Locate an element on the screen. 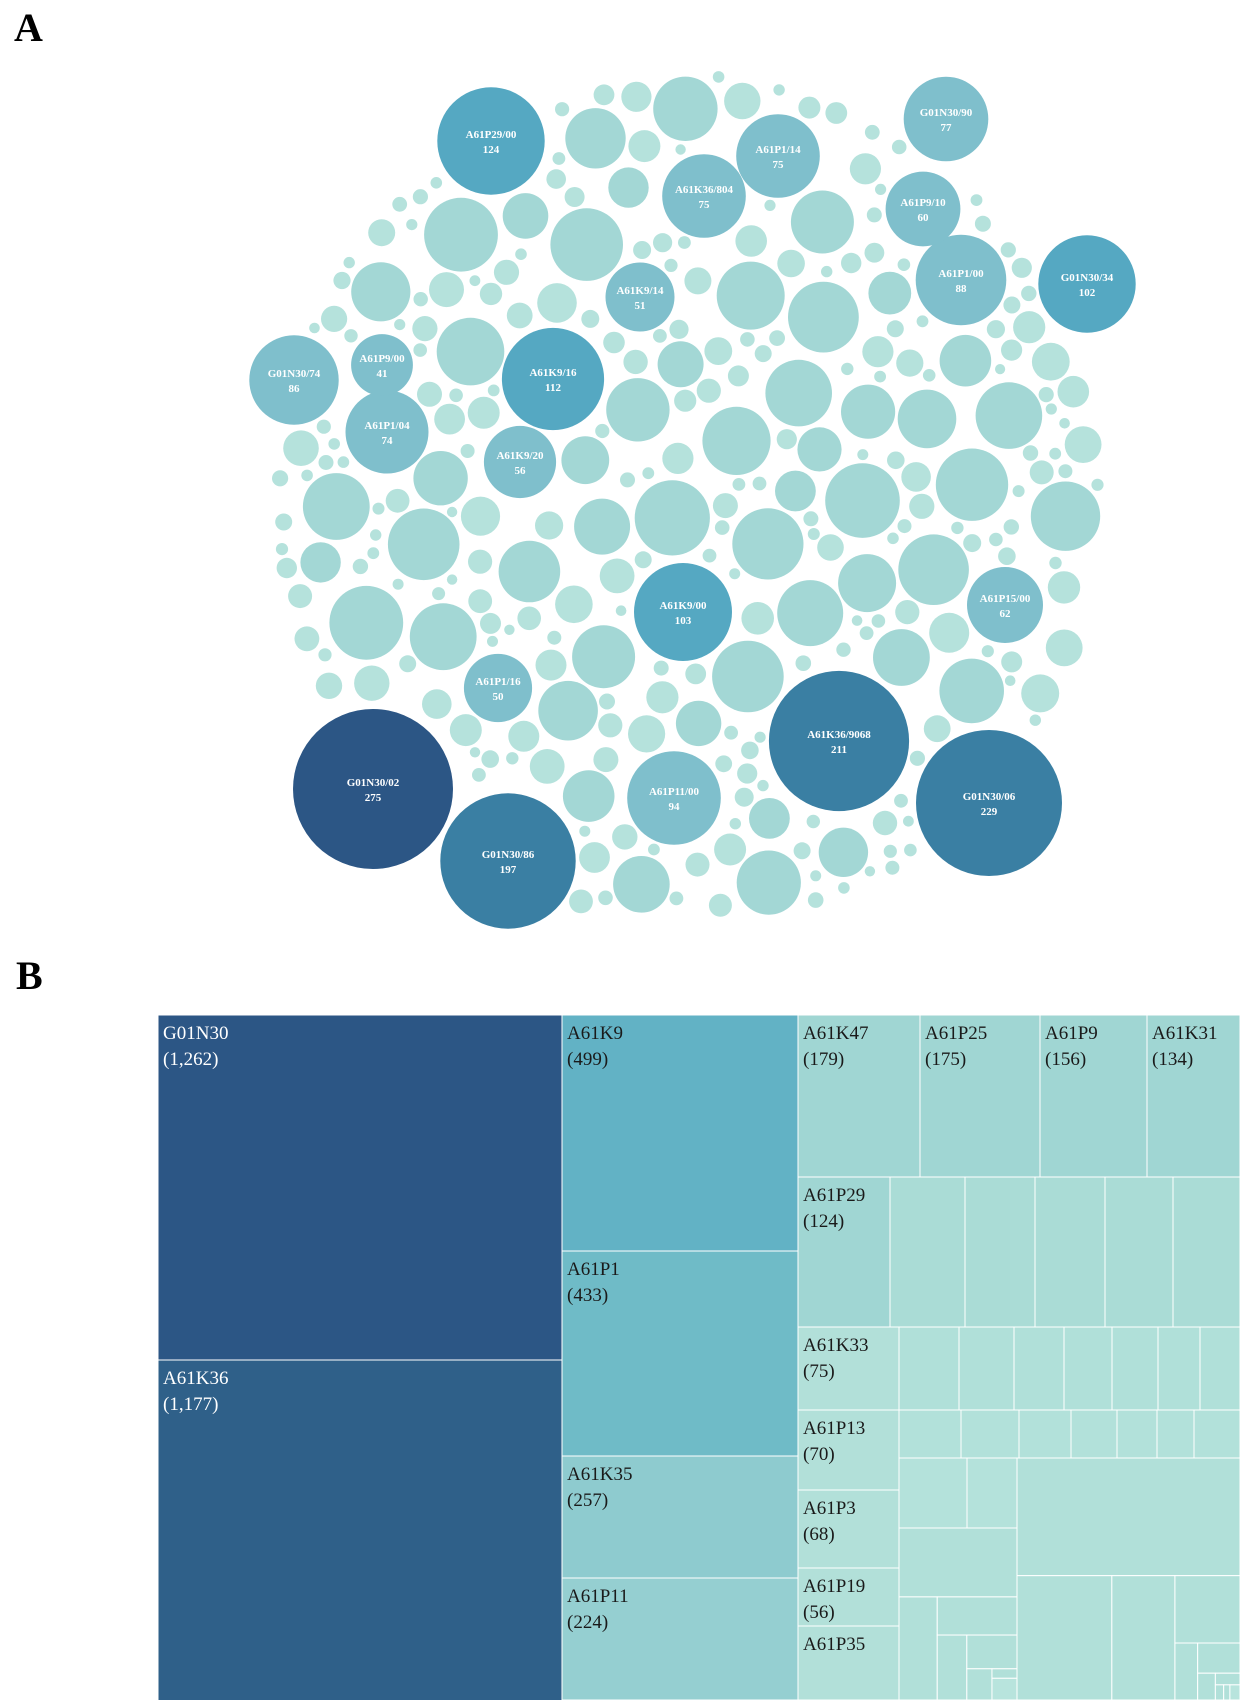 This screenshot has height=1700, width=1252. treemap-value-a61p19: (56) is located at coordinates (819, 1612).